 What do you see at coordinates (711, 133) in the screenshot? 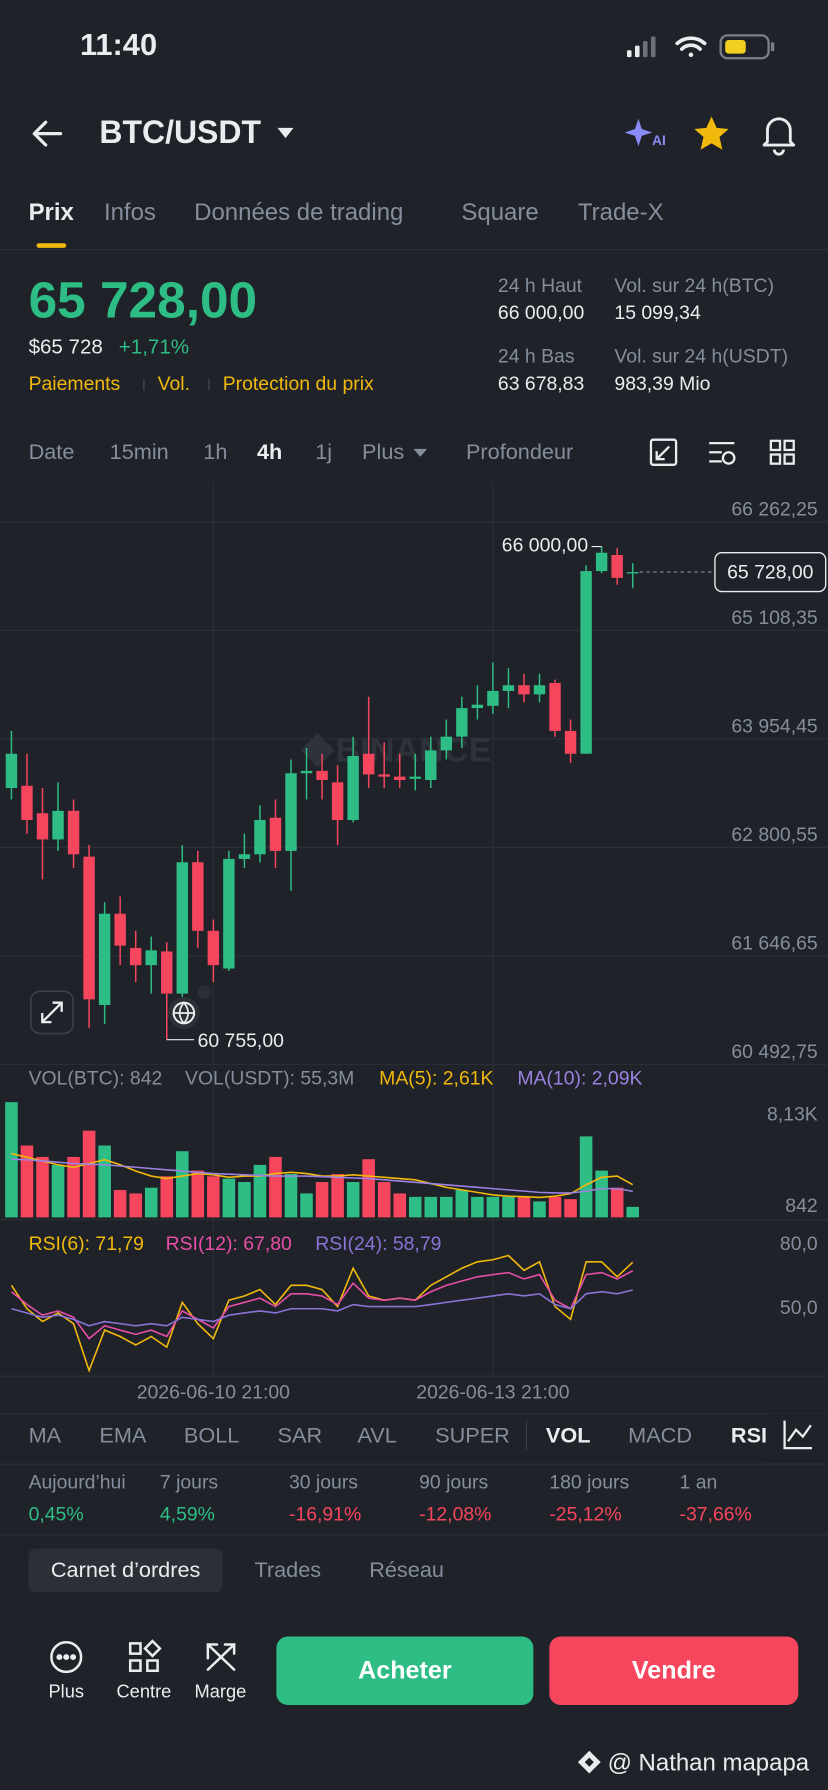
I see `favorite-star` at bounding box center [711, 133].